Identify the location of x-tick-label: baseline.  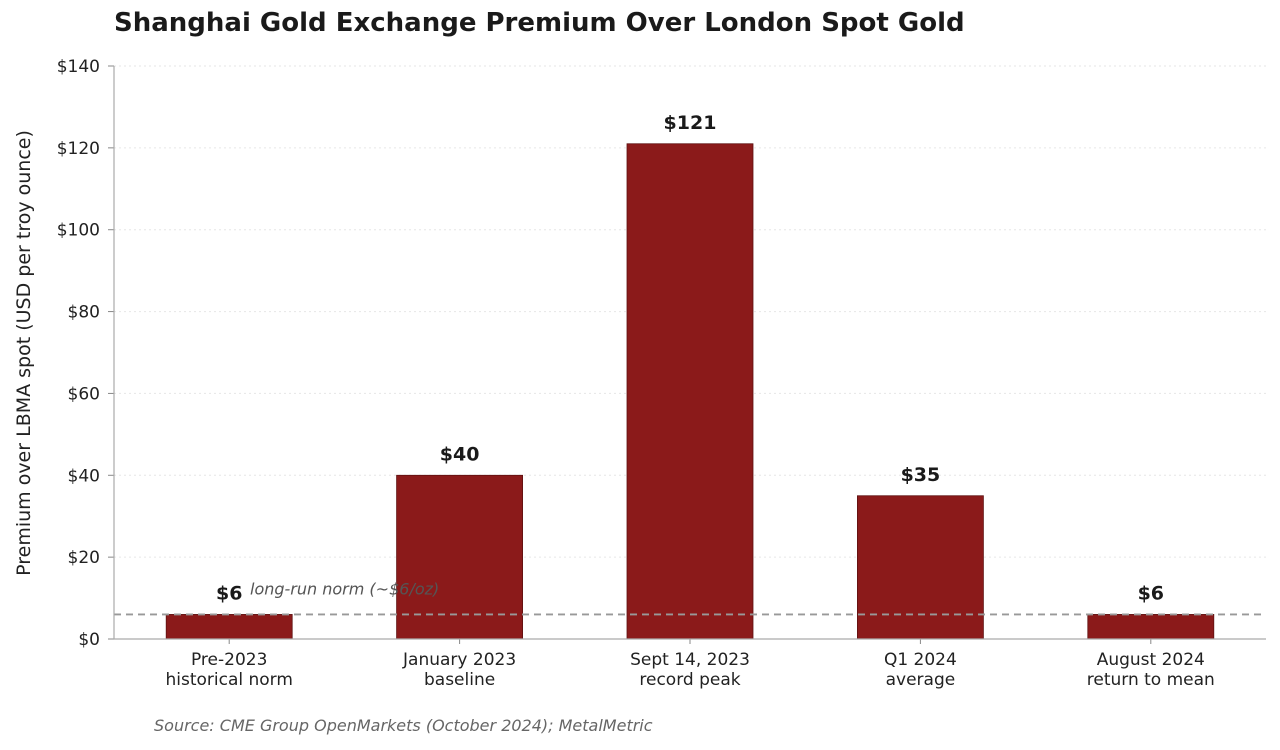
(459, 680).